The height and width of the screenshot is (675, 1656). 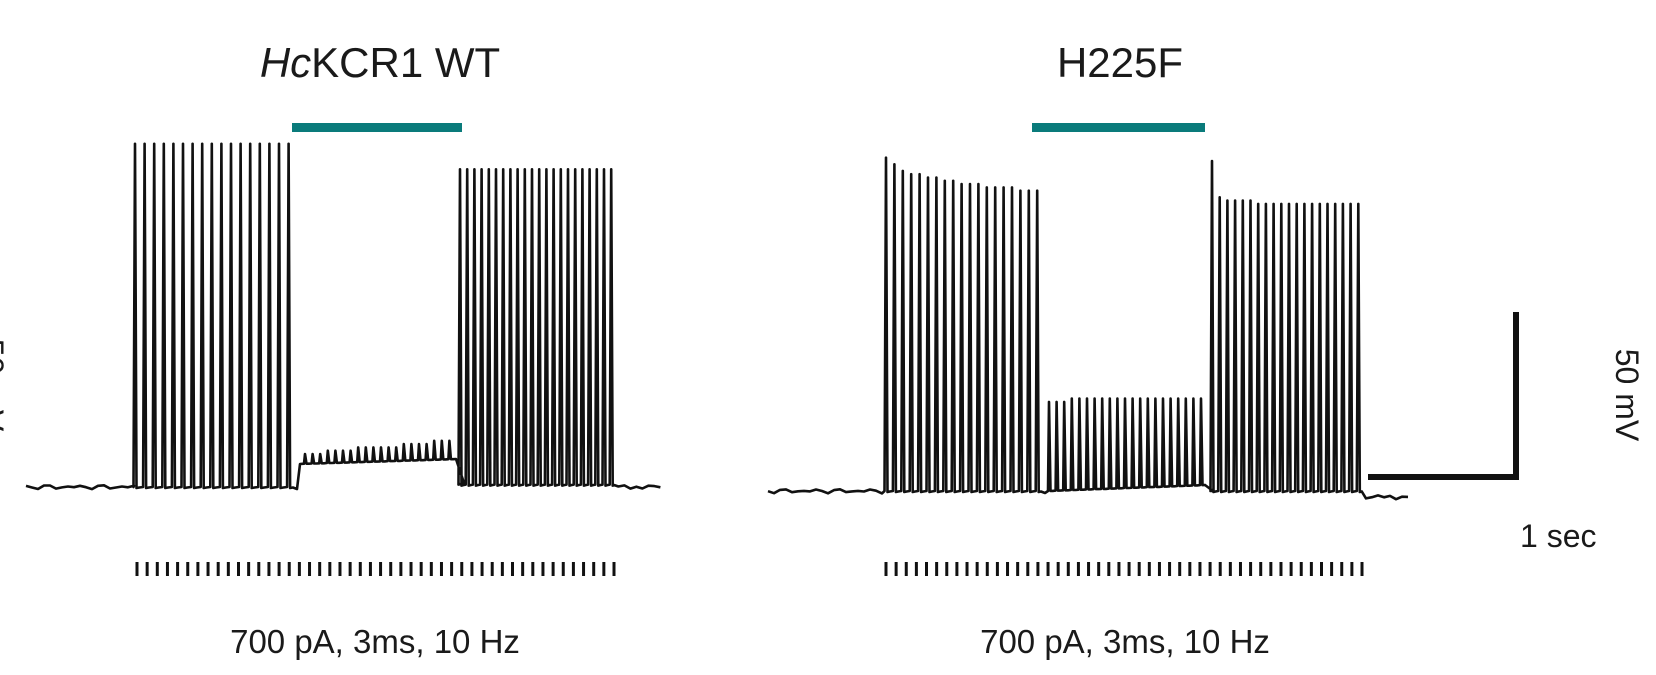 What do you see at coordinates (1124, 569) in the screenshot?
I see `current-pulse-train-h225f` at bounding box center [1124, 569].